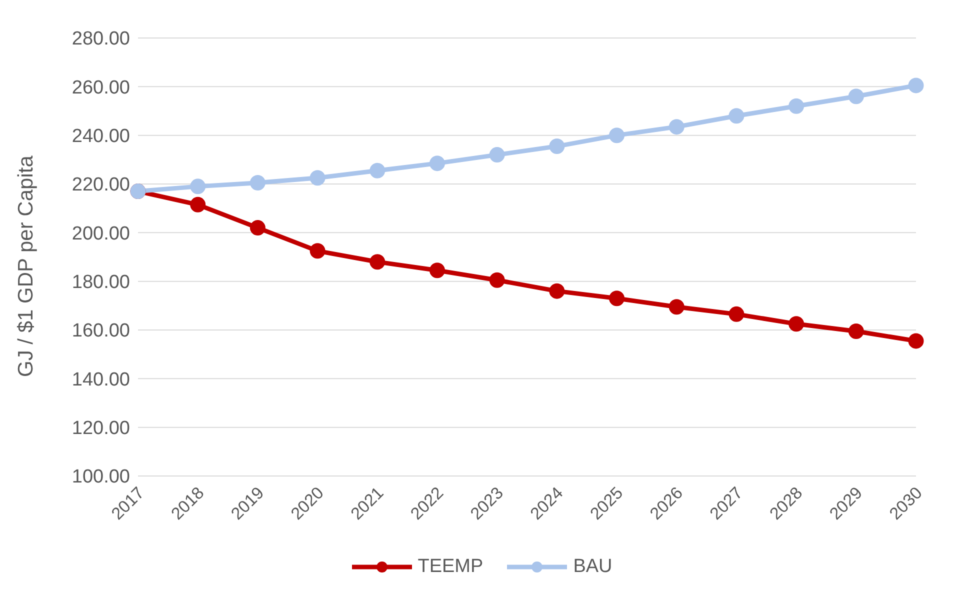  I want to click on legend-label: BAU, so click(592, 567).